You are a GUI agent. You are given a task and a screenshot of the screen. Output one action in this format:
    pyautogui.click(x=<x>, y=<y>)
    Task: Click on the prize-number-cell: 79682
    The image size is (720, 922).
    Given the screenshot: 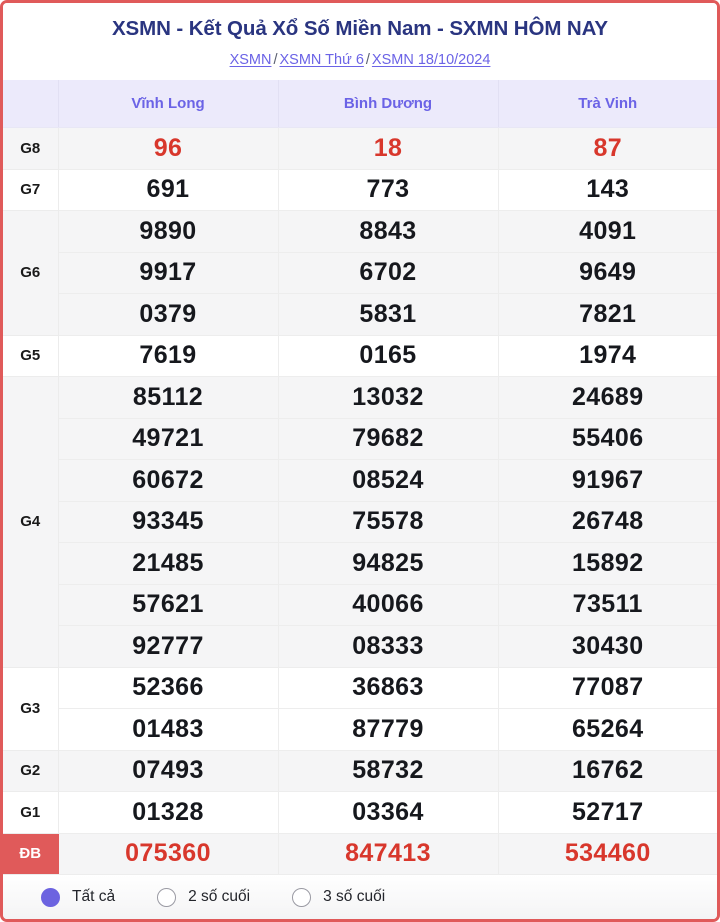 What is the action you would take?
    pyautogui.click(x=388, y=439)
    